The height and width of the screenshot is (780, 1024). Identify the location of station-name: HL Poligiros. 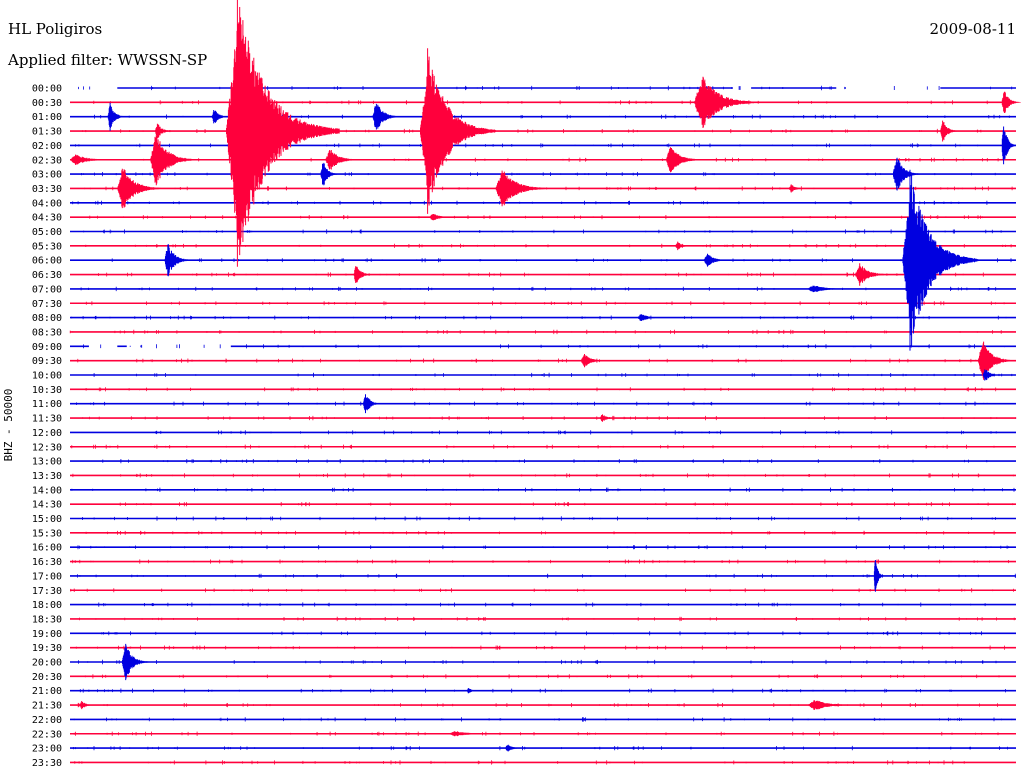
(55, 29).